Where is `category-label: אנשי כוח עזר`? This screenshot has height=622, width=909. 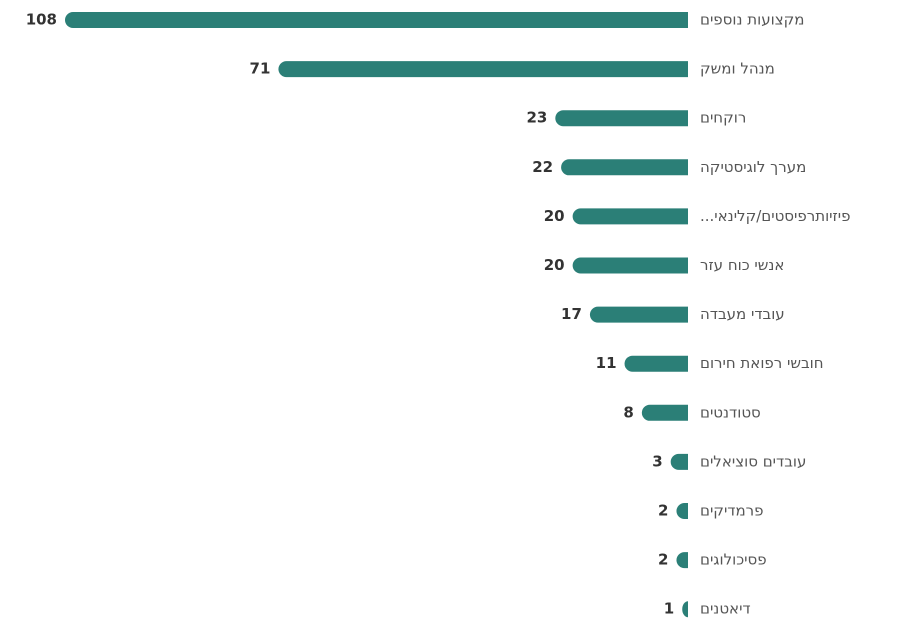
category-label: אנשי כוח עזר is located at coordinates (742, 265).